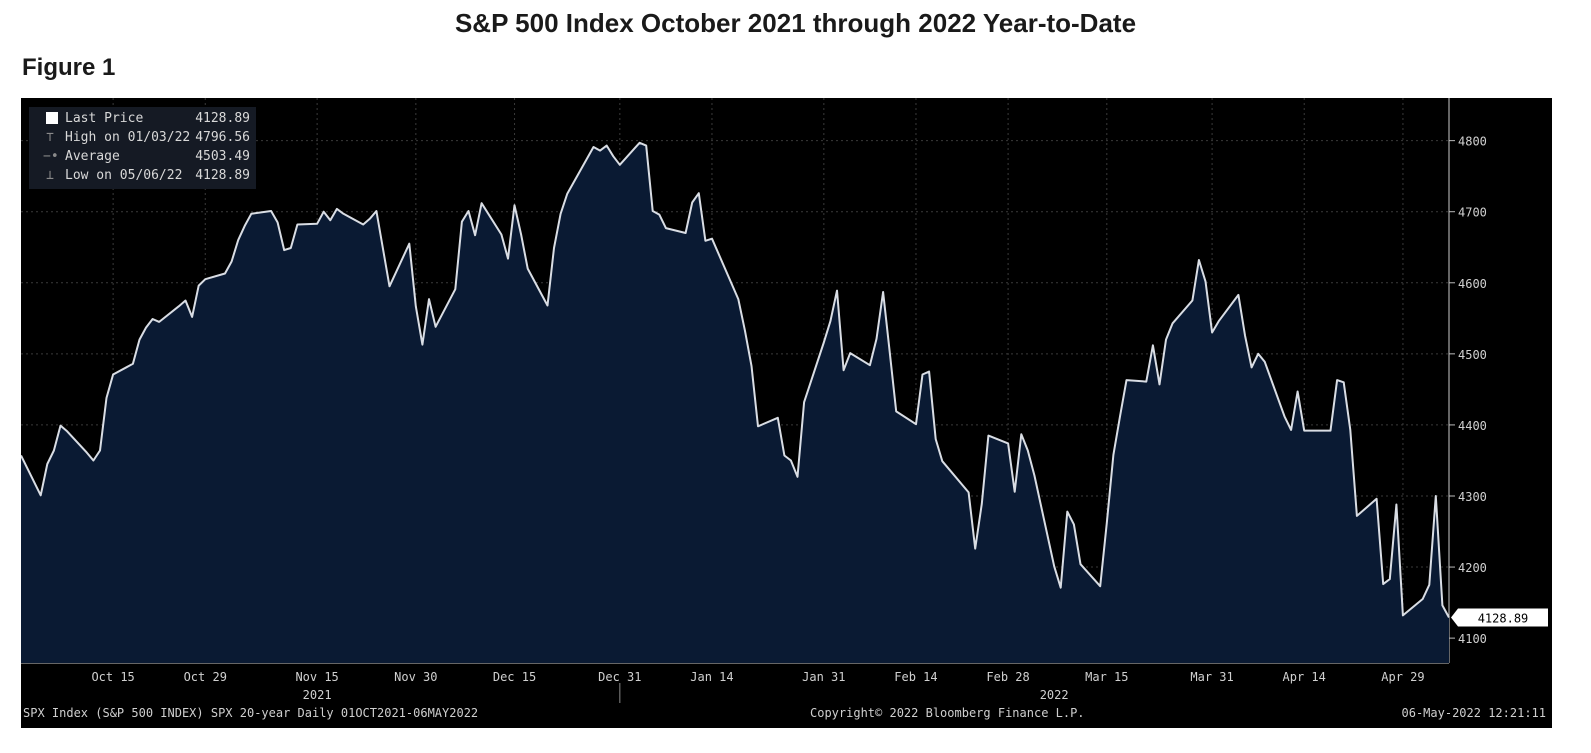 This screenshot has width=1591, height=753. I want to click on legend-row-low: ⊥ Low on 05/06/22 4128.89, so click(142, 175).